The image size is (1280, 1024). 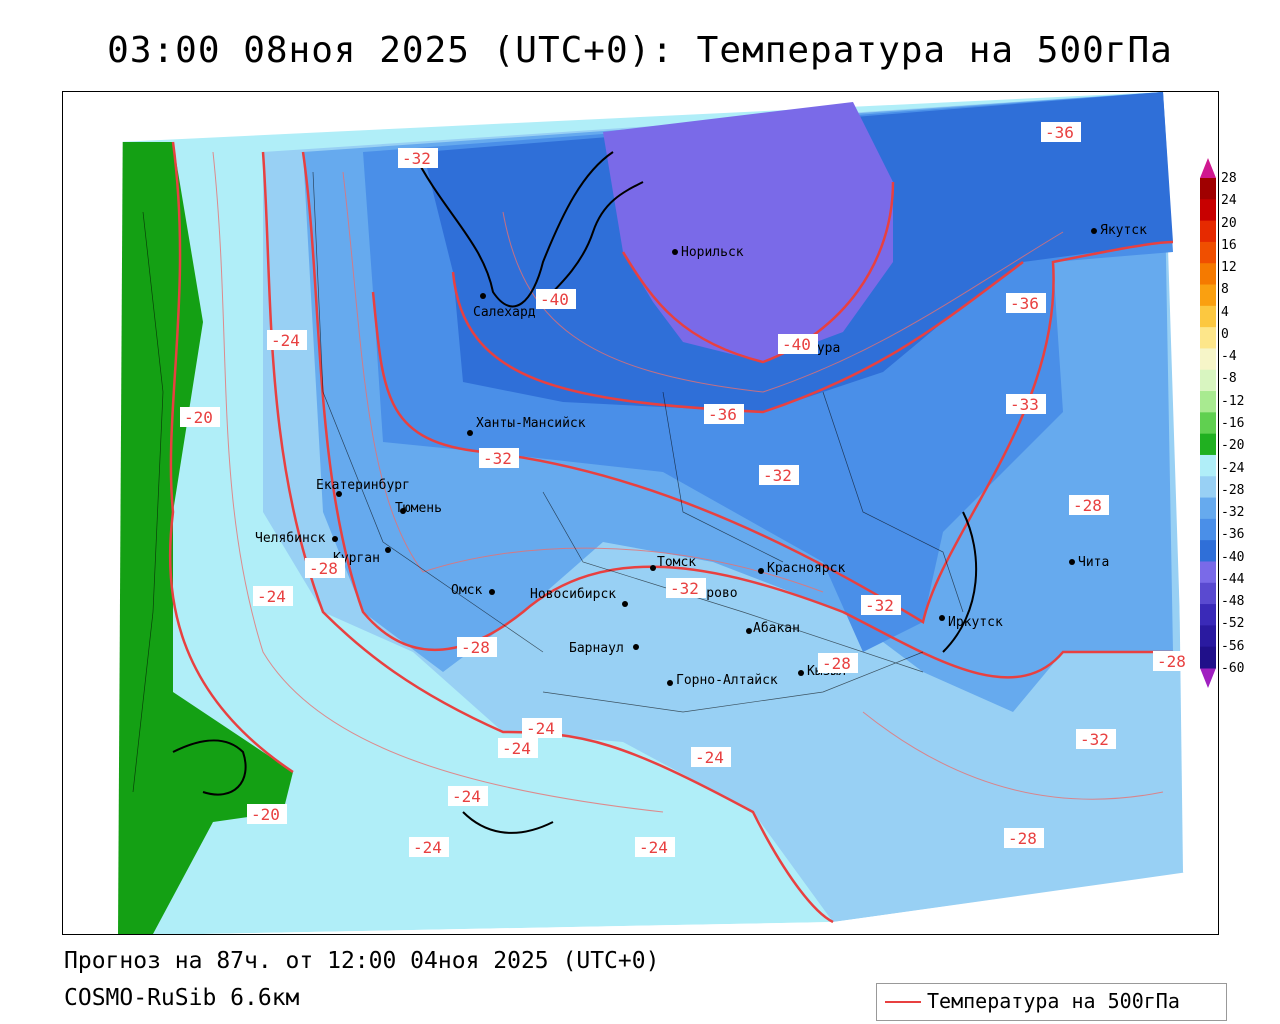 What do you see at coordinates (710, 903) in the screenshot?
I see `outside-domain-bottom` at bounding box center [710, 903].